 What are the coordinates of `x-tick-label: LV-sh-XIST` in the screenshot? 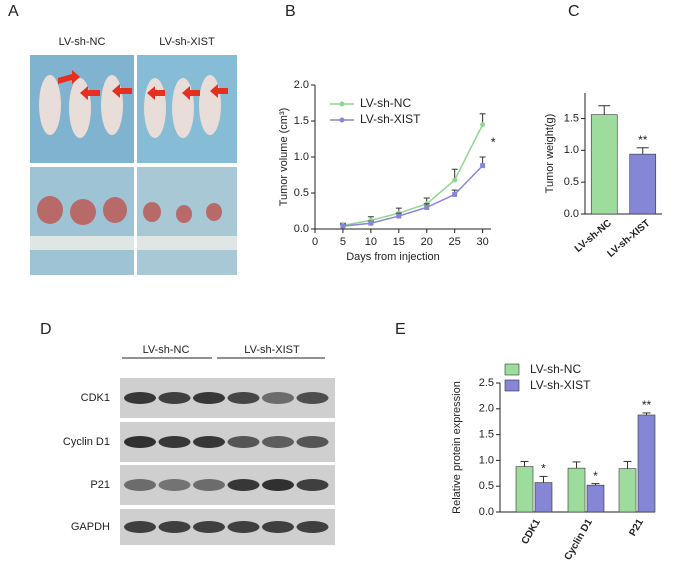 It's located at (628, 239).